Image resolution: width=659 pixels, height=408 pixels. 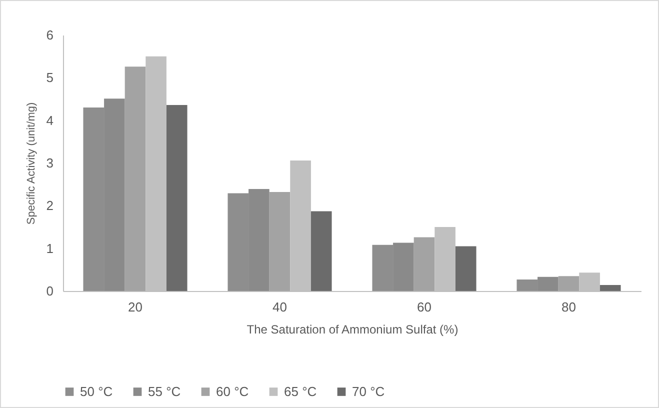 What do you see at coordinates (50, 35) in the screenshot?
I see `y-tick-label: 6` at bounding box center [50, 35].